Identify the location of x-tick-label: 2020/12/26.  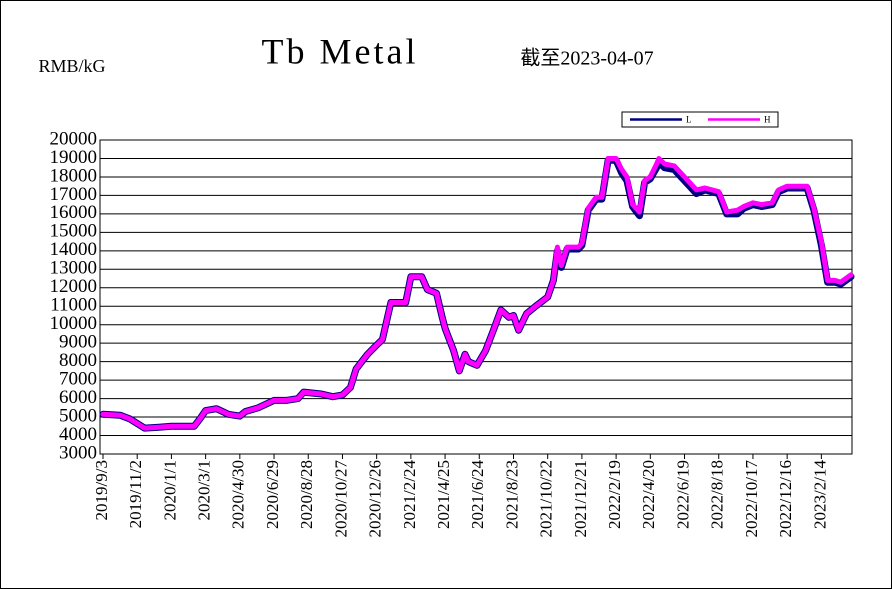
(375, 498).